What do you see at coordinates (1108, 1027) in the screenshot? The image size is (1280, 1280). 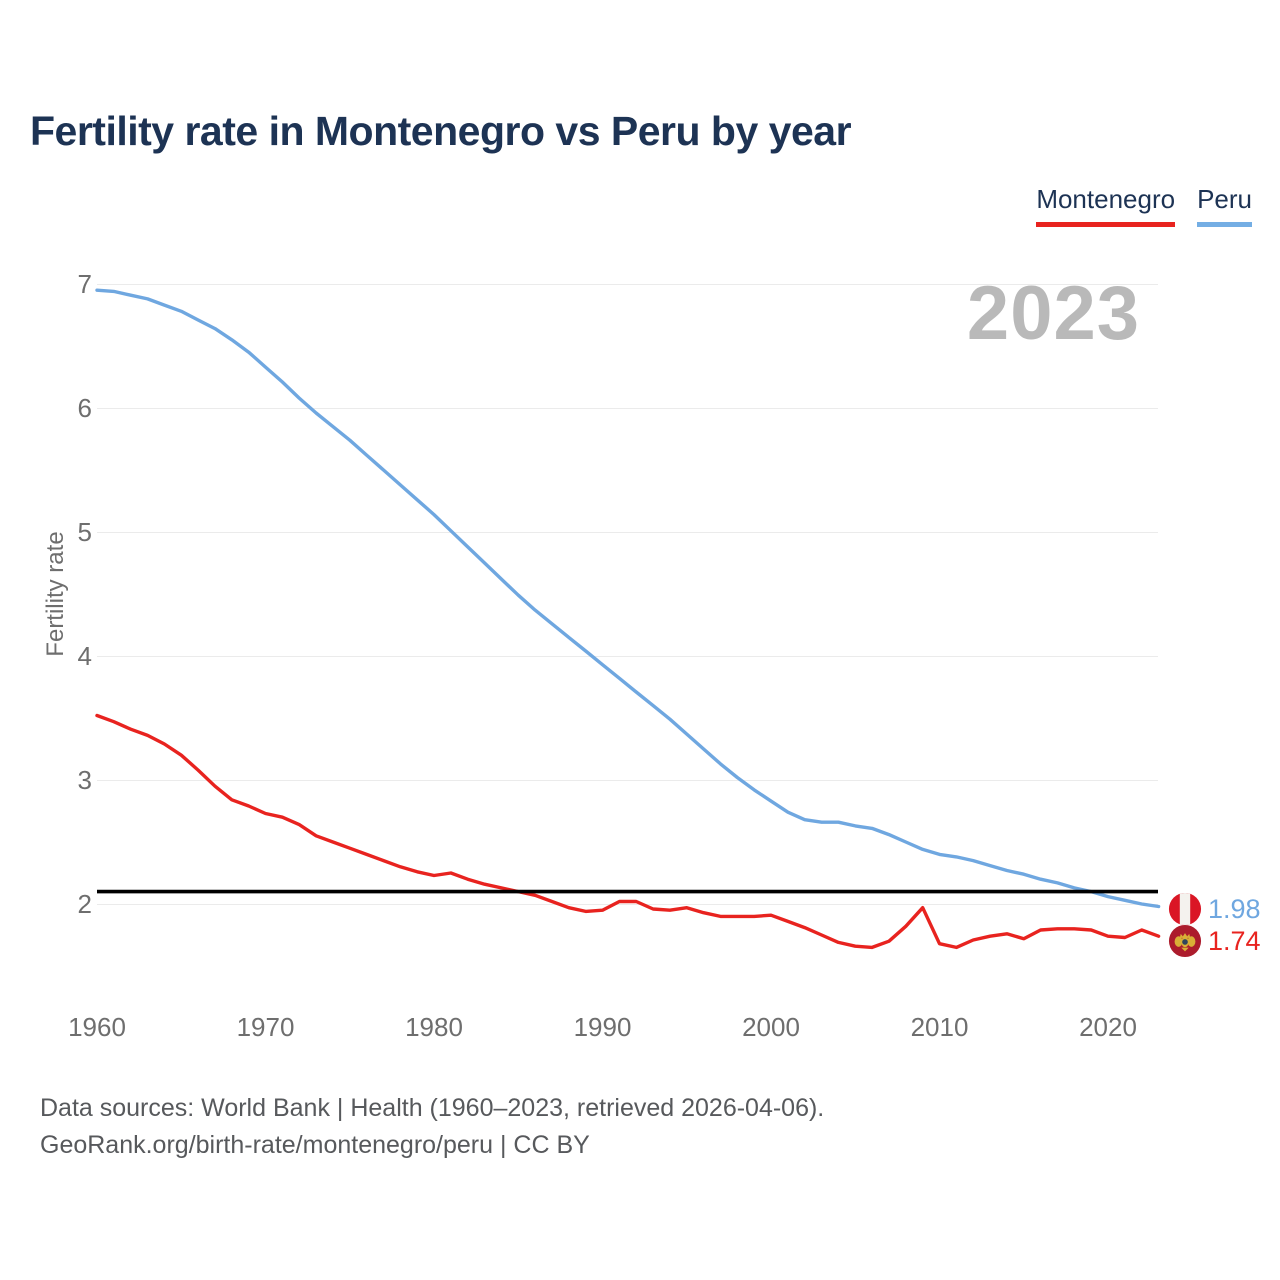 I see `x-tick-label: 2020` at bounding box center [1108, 1027].